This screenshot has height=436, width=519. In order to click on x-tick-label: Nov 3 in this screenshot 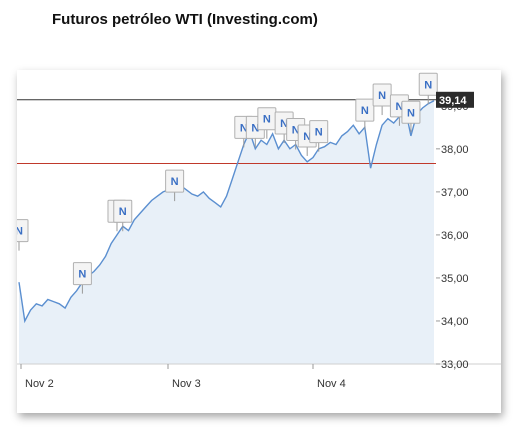, I will do `click(186, 384)`.